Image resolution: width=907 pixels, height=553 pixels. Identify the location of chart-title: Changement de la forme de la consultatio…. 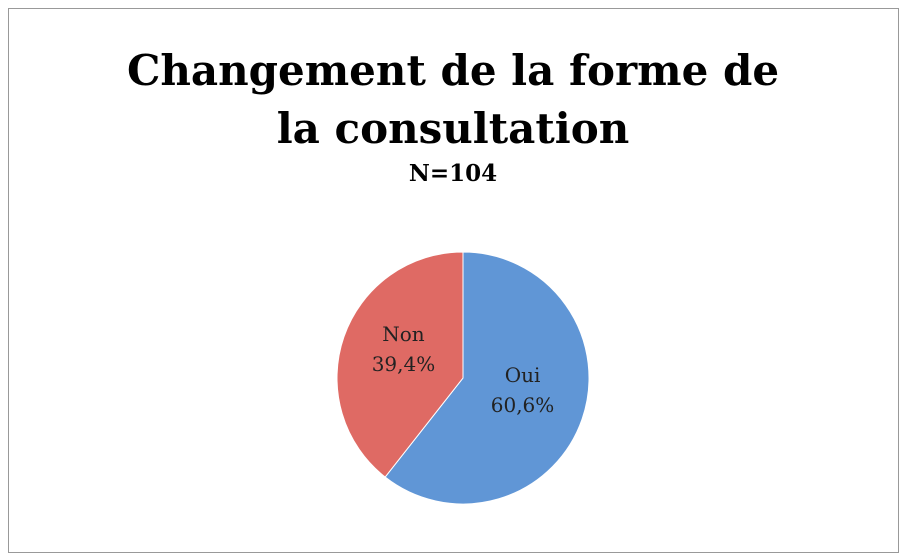
(453, 99).